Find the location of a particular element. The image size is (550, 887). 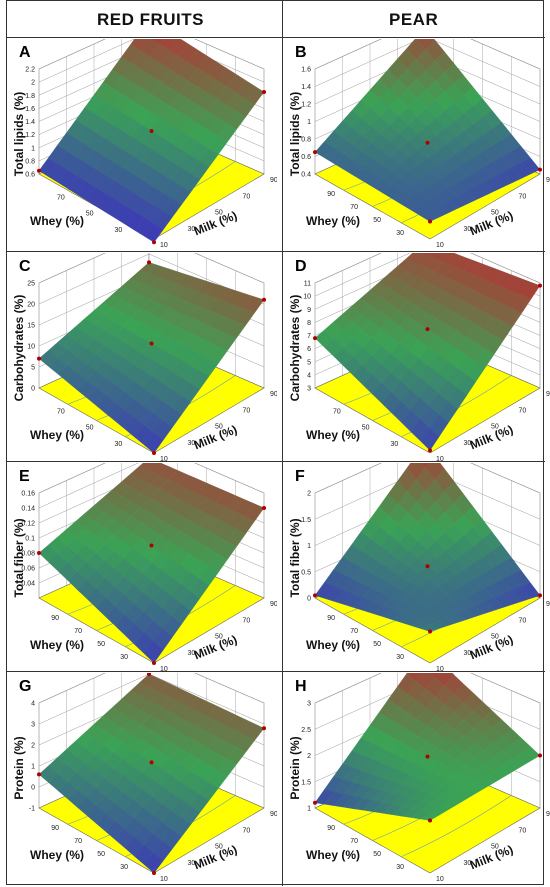

z-tick-label: 0 is located at coordinates (309, 599).